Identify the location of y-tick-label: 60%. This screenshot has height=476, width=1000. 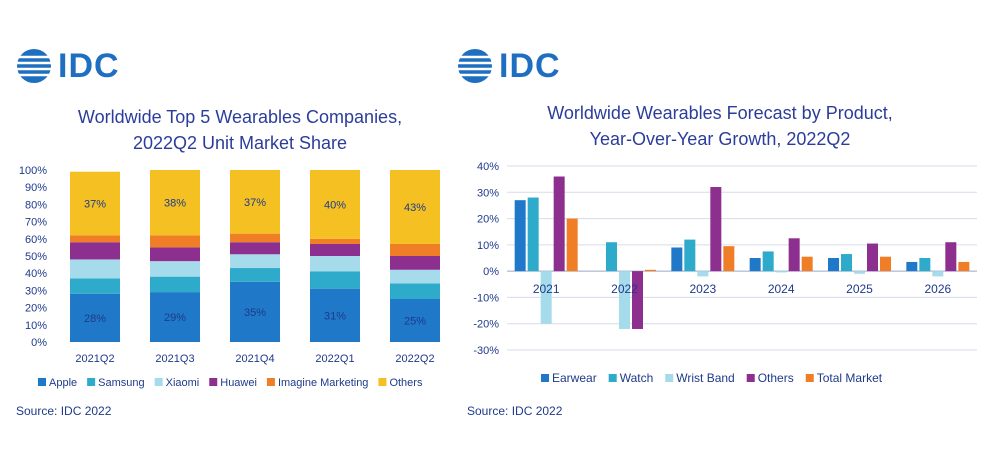
(36, 240).